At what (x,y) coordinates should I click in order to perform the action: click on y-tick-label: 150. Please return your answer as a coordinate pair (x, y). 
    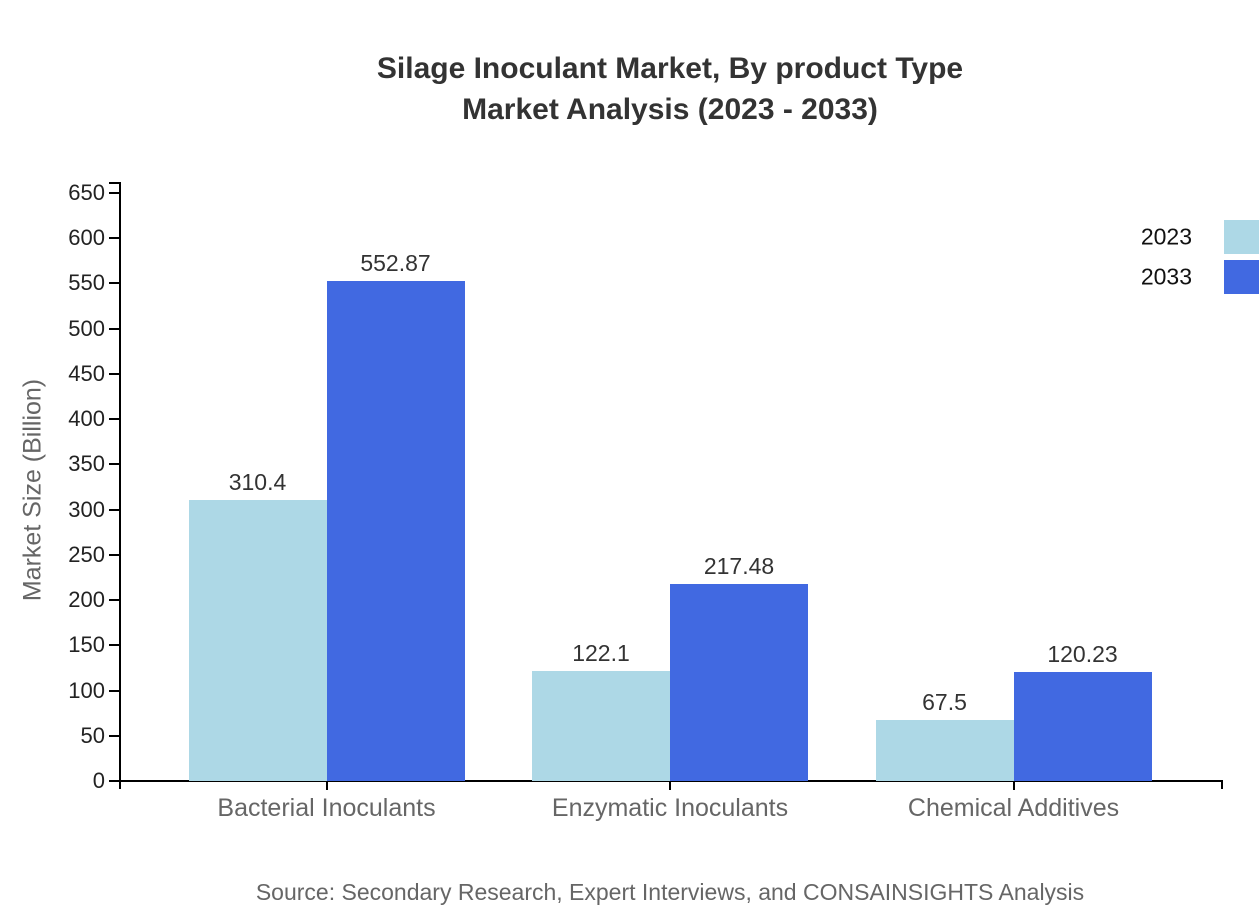
    Looking at the image, I should click on (86, 645).